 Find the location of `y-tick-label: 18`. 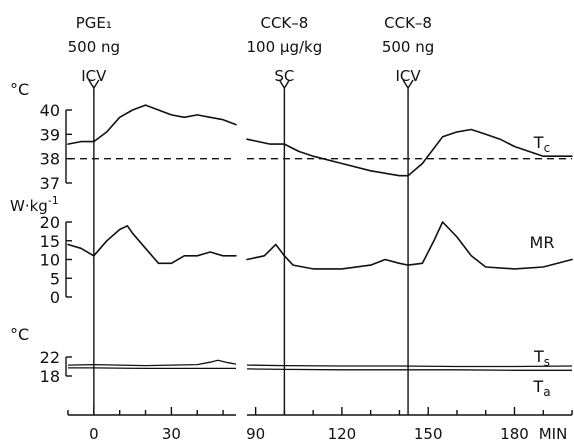

y-tick-label: 18 is located at coordinates (50, 376).